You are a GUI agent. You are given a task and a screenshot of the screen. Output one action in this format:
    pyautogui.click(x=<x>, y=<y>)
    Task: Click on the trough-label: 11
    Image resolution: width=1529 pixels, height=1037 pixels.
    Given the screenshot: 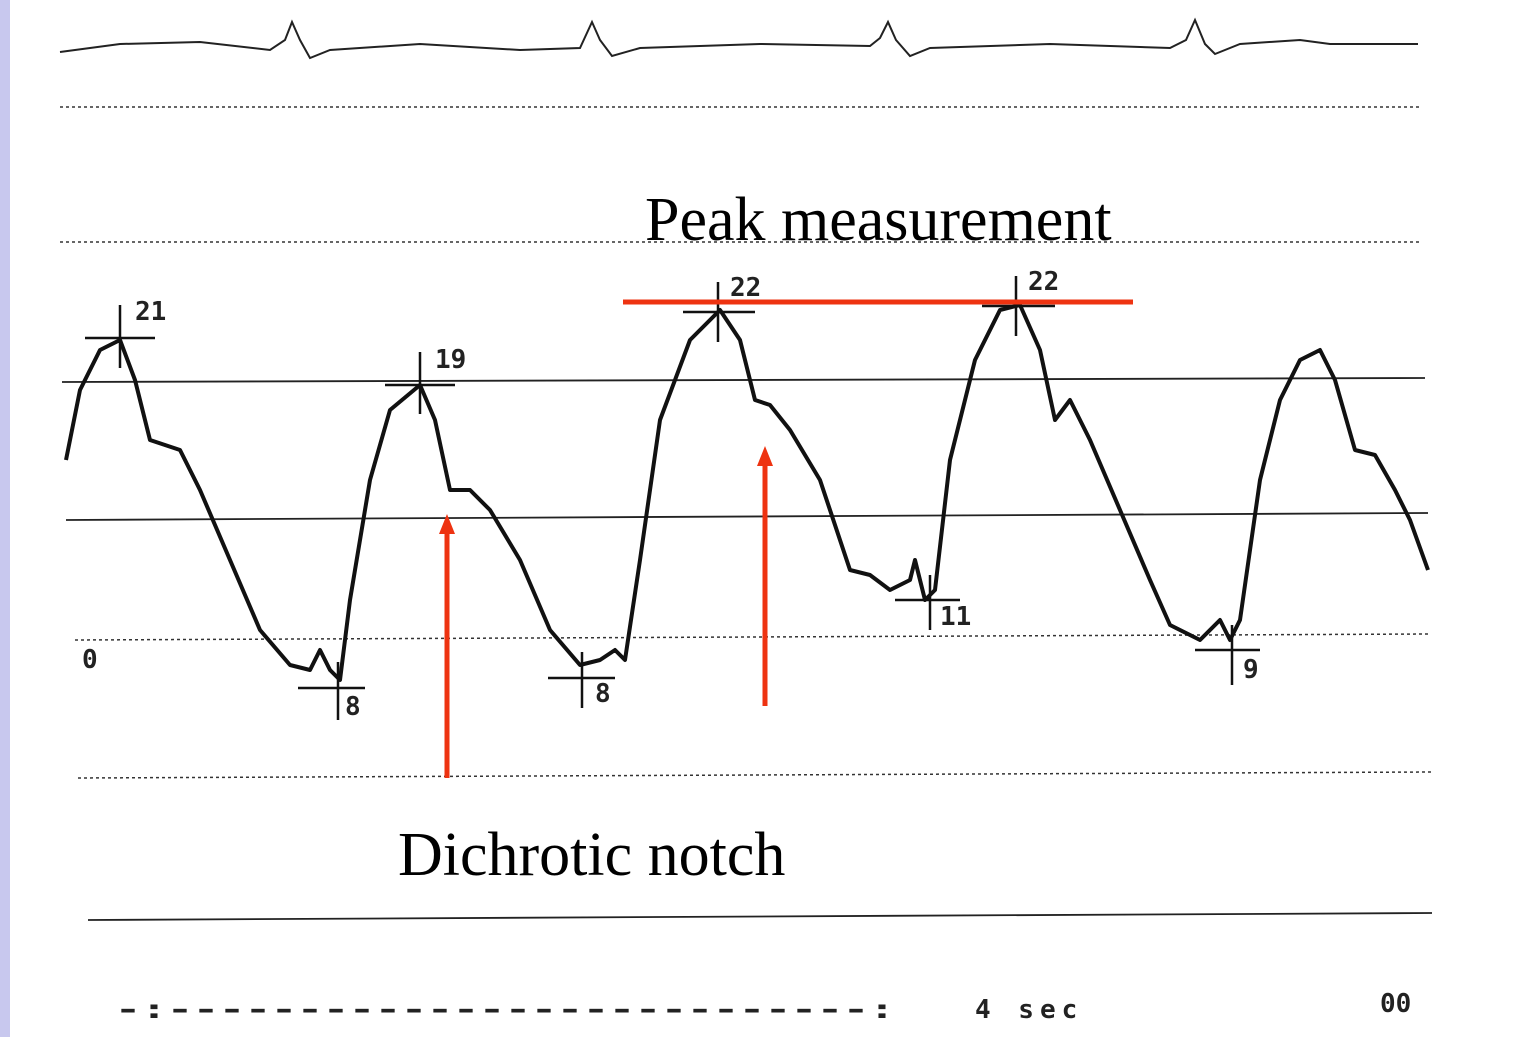 What is the action you would take?
    pyautogui.click(x=955, y=617)
    